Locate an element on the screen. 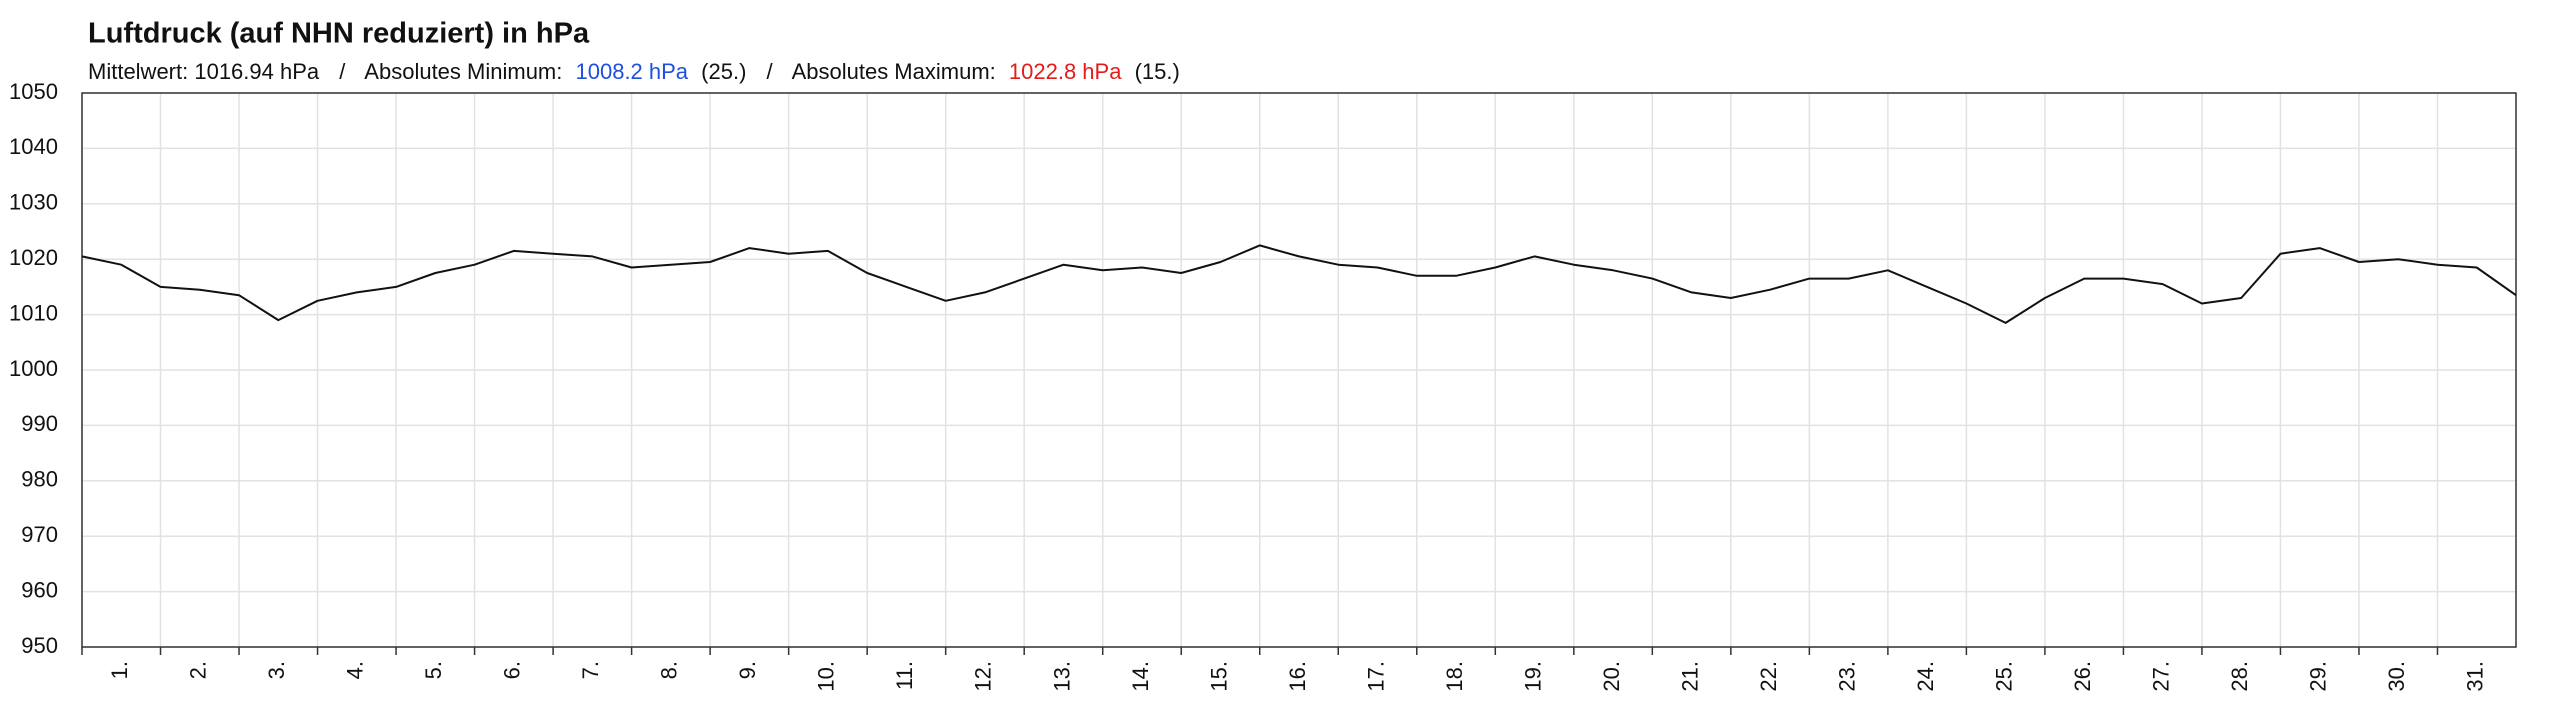  y-tick-label: 980 is located at coordinates (39, 479).